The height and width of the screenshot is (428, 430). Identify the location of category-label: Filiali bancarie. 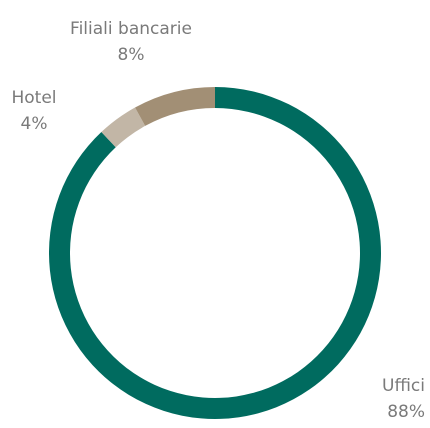
(131, 29).